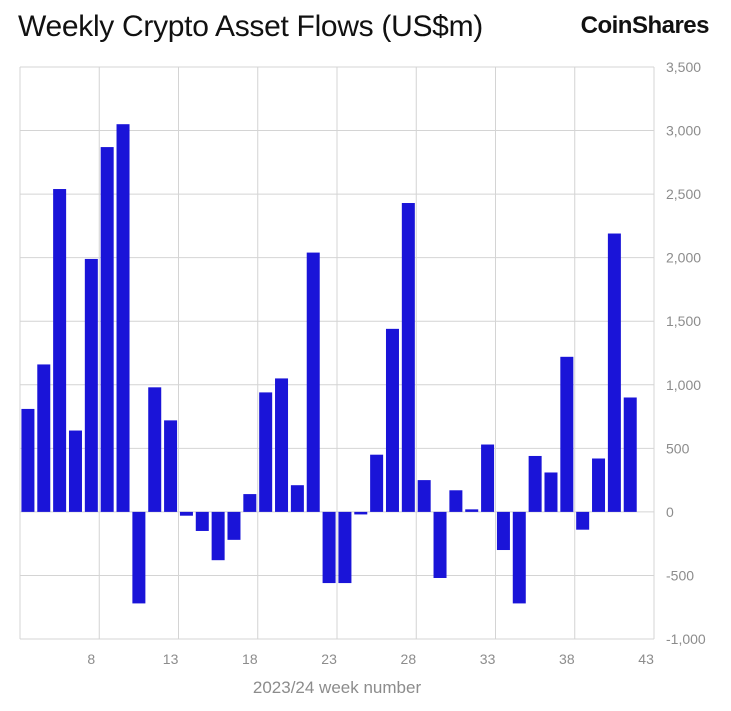 The height and width of the screenshot is (711, 731). Describe the element at coordinates (171, 659) in the screenshot. I see `x-tick-label: 13` at that location.